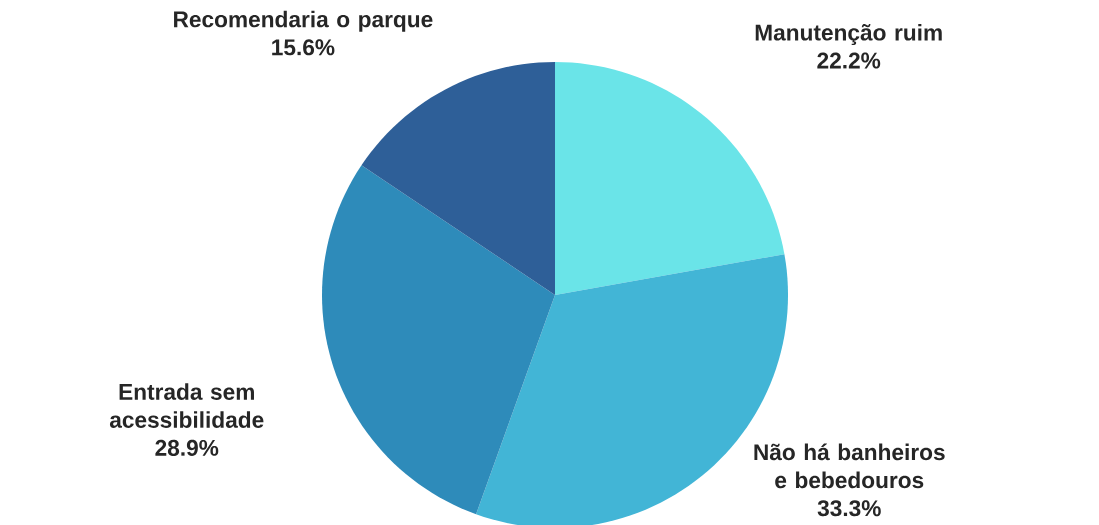  I want to click on slice-label: Não há banheiros e bebedouros, so click(849, 466).